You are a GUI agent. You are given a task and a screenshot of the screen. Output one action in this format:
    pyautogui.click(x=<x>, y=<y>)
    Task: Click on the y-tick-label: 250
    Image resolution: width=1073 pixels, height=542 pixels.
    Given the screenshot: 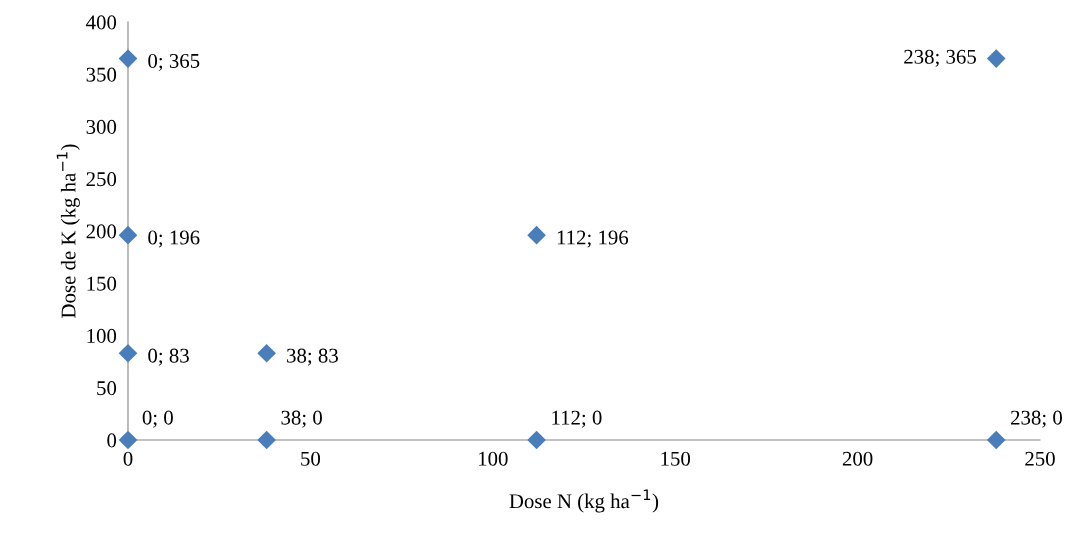 What is the action you would take?
    pyautogui.click(x=101, y=179)
    